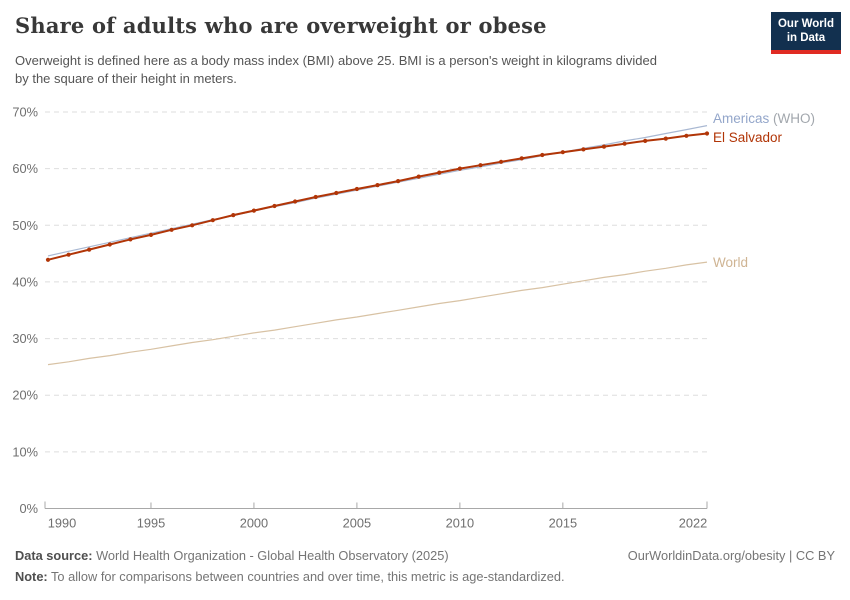 Image resolution: width=850 pixels, height=600 pixels. I want to click on y-axis-tick-label: 70%, so click(25, 112).